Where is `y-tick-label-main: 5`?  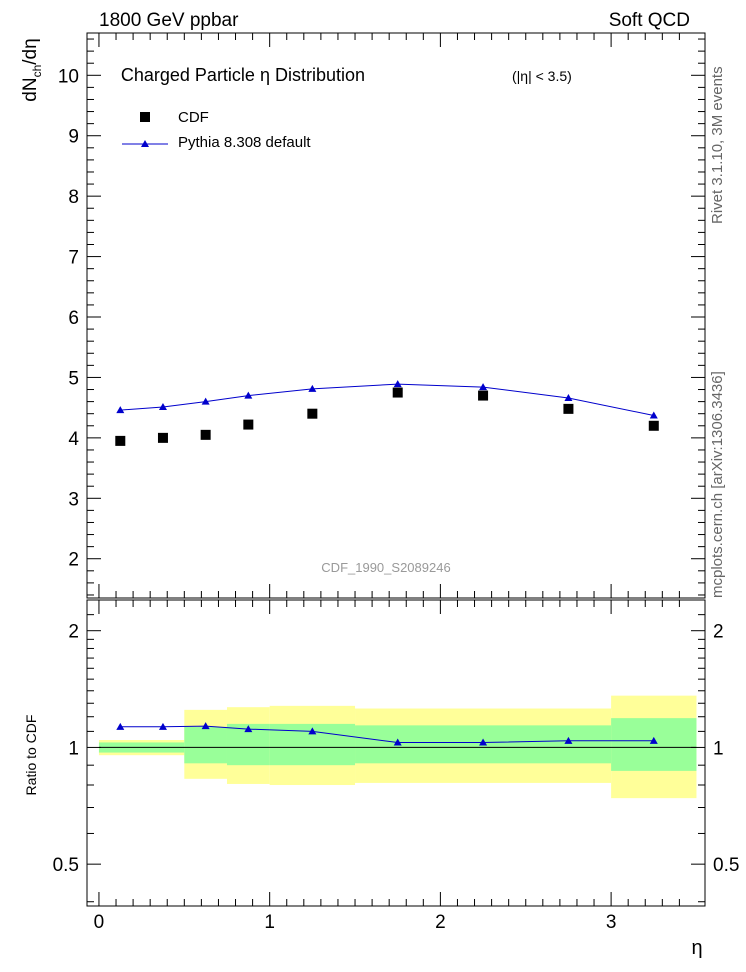
y-tick-label-main: 5 is located at coordinates (73, 378).